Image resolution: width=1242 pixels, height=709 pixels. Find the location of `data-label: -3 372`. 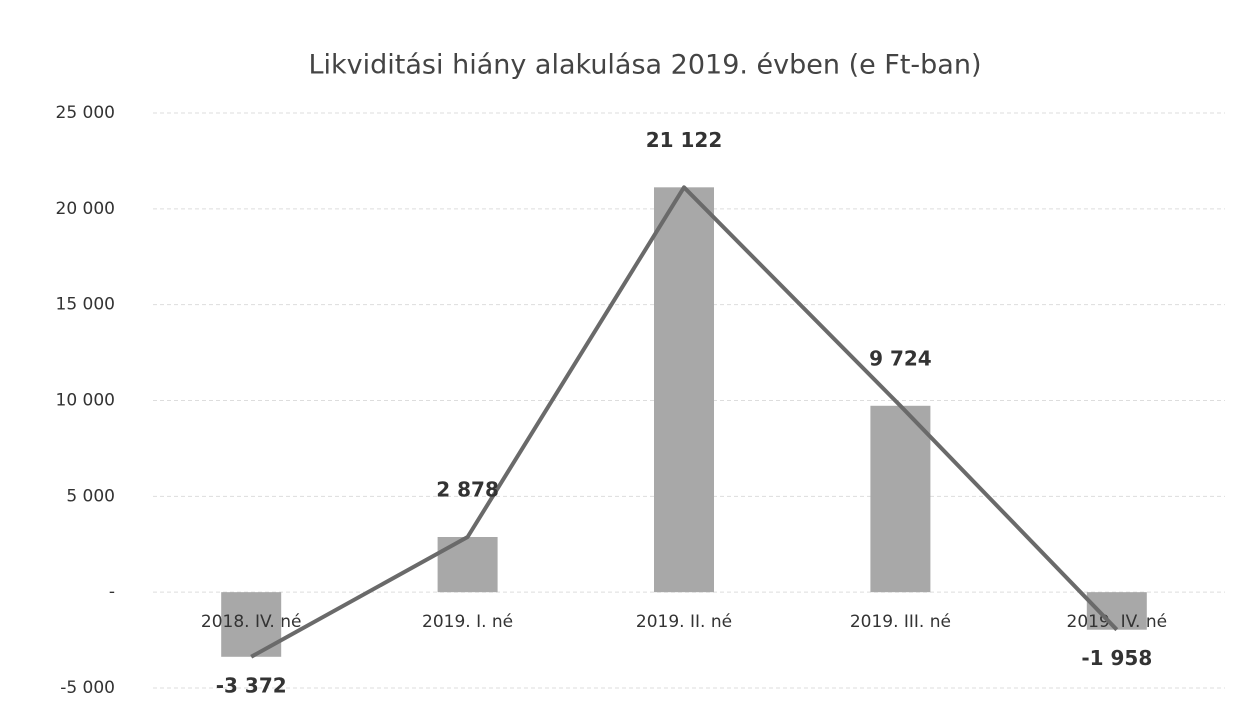

data-label: -3 372 is located at coordinates (251, 685).